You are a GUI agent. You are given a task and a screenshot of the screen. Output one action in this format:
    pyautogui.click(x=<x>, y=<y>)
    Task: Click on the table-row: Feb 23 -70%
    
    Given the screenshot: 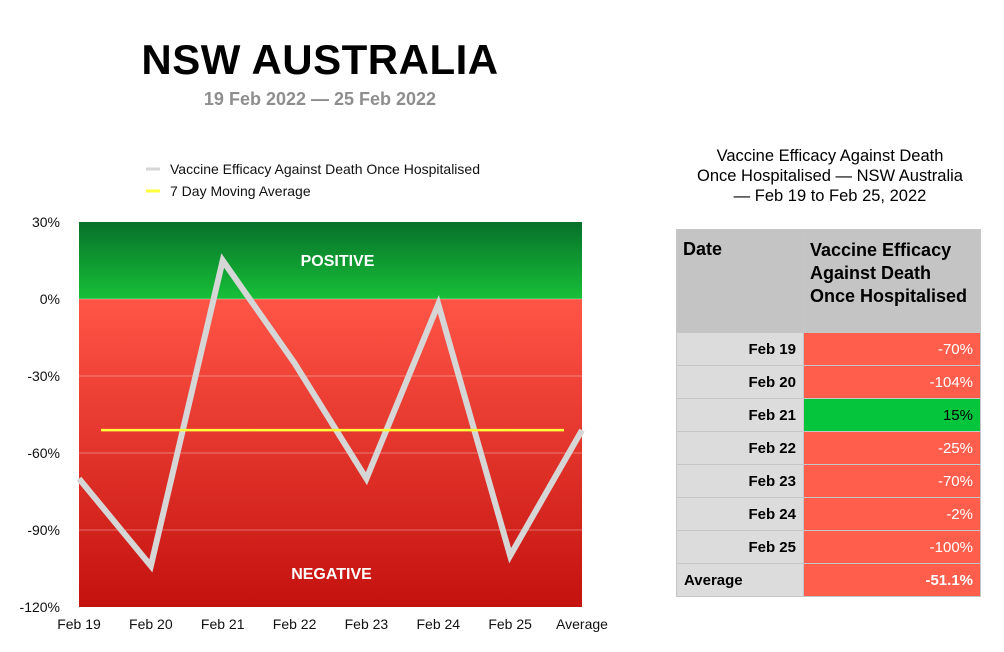 What is the action you would take?
    pyautogui.click(x=828, y=481)
    